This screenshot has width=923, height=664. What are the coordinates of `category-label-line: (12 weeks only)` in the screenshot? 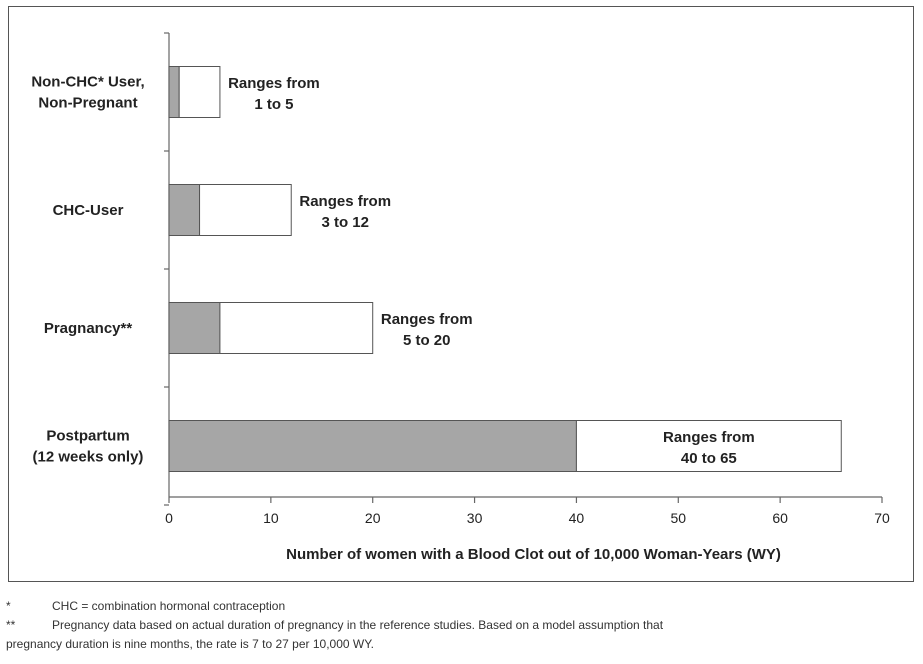 It's located at (88, 457).